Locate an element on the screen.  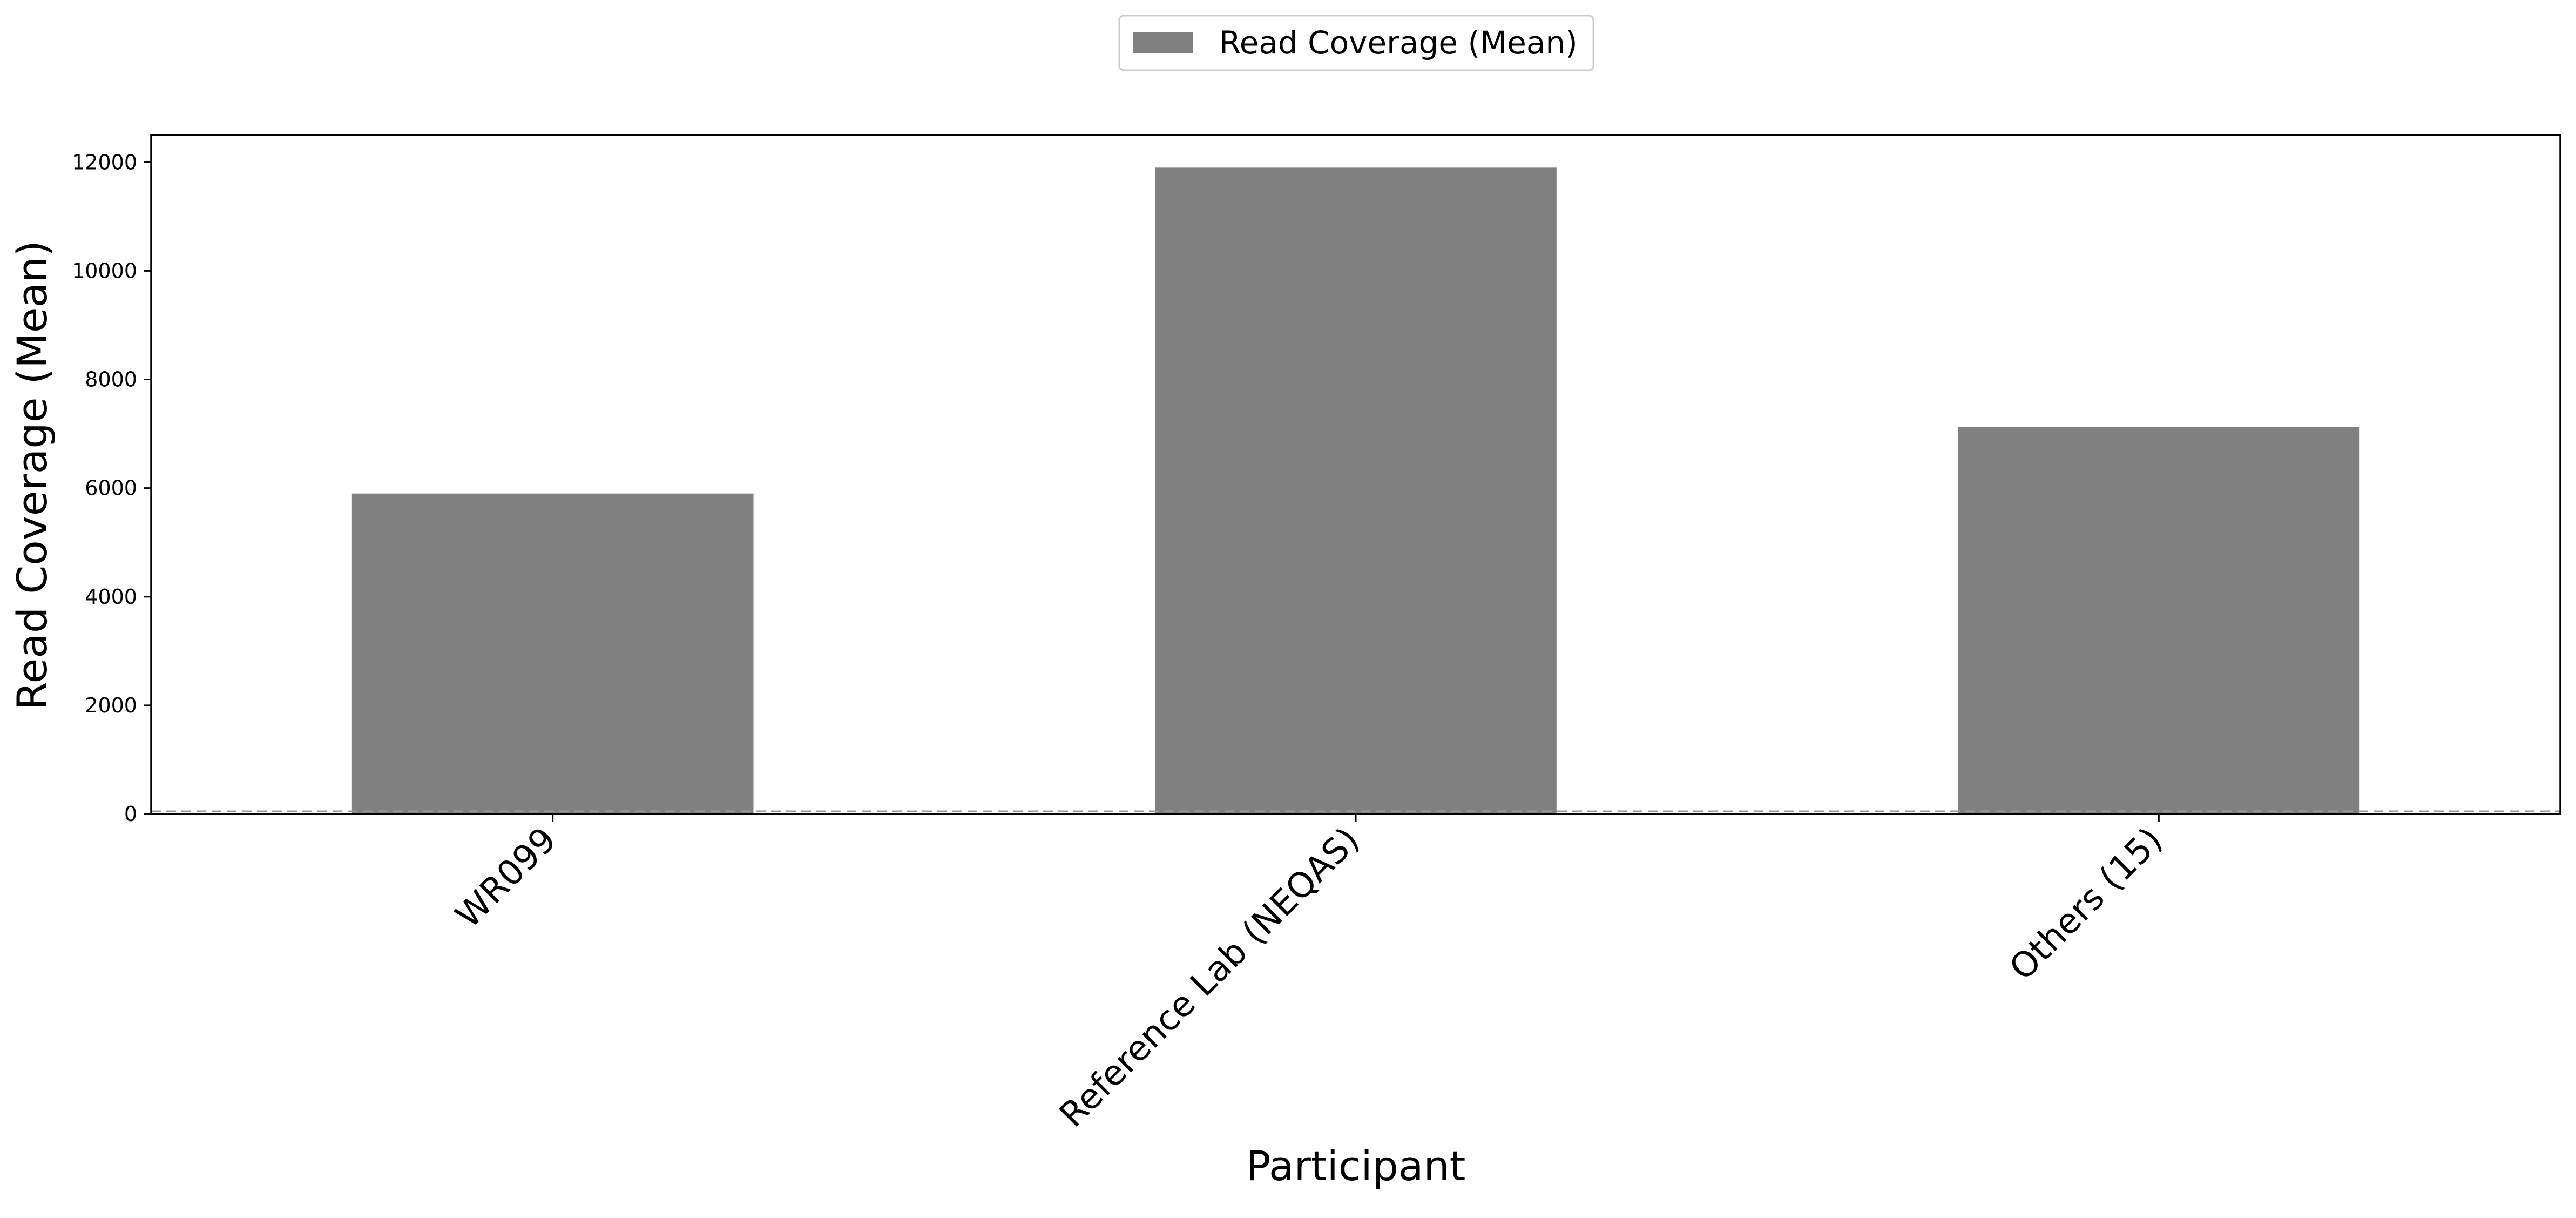
x-tick-label: WR099 is located at coordinates (506, 878).